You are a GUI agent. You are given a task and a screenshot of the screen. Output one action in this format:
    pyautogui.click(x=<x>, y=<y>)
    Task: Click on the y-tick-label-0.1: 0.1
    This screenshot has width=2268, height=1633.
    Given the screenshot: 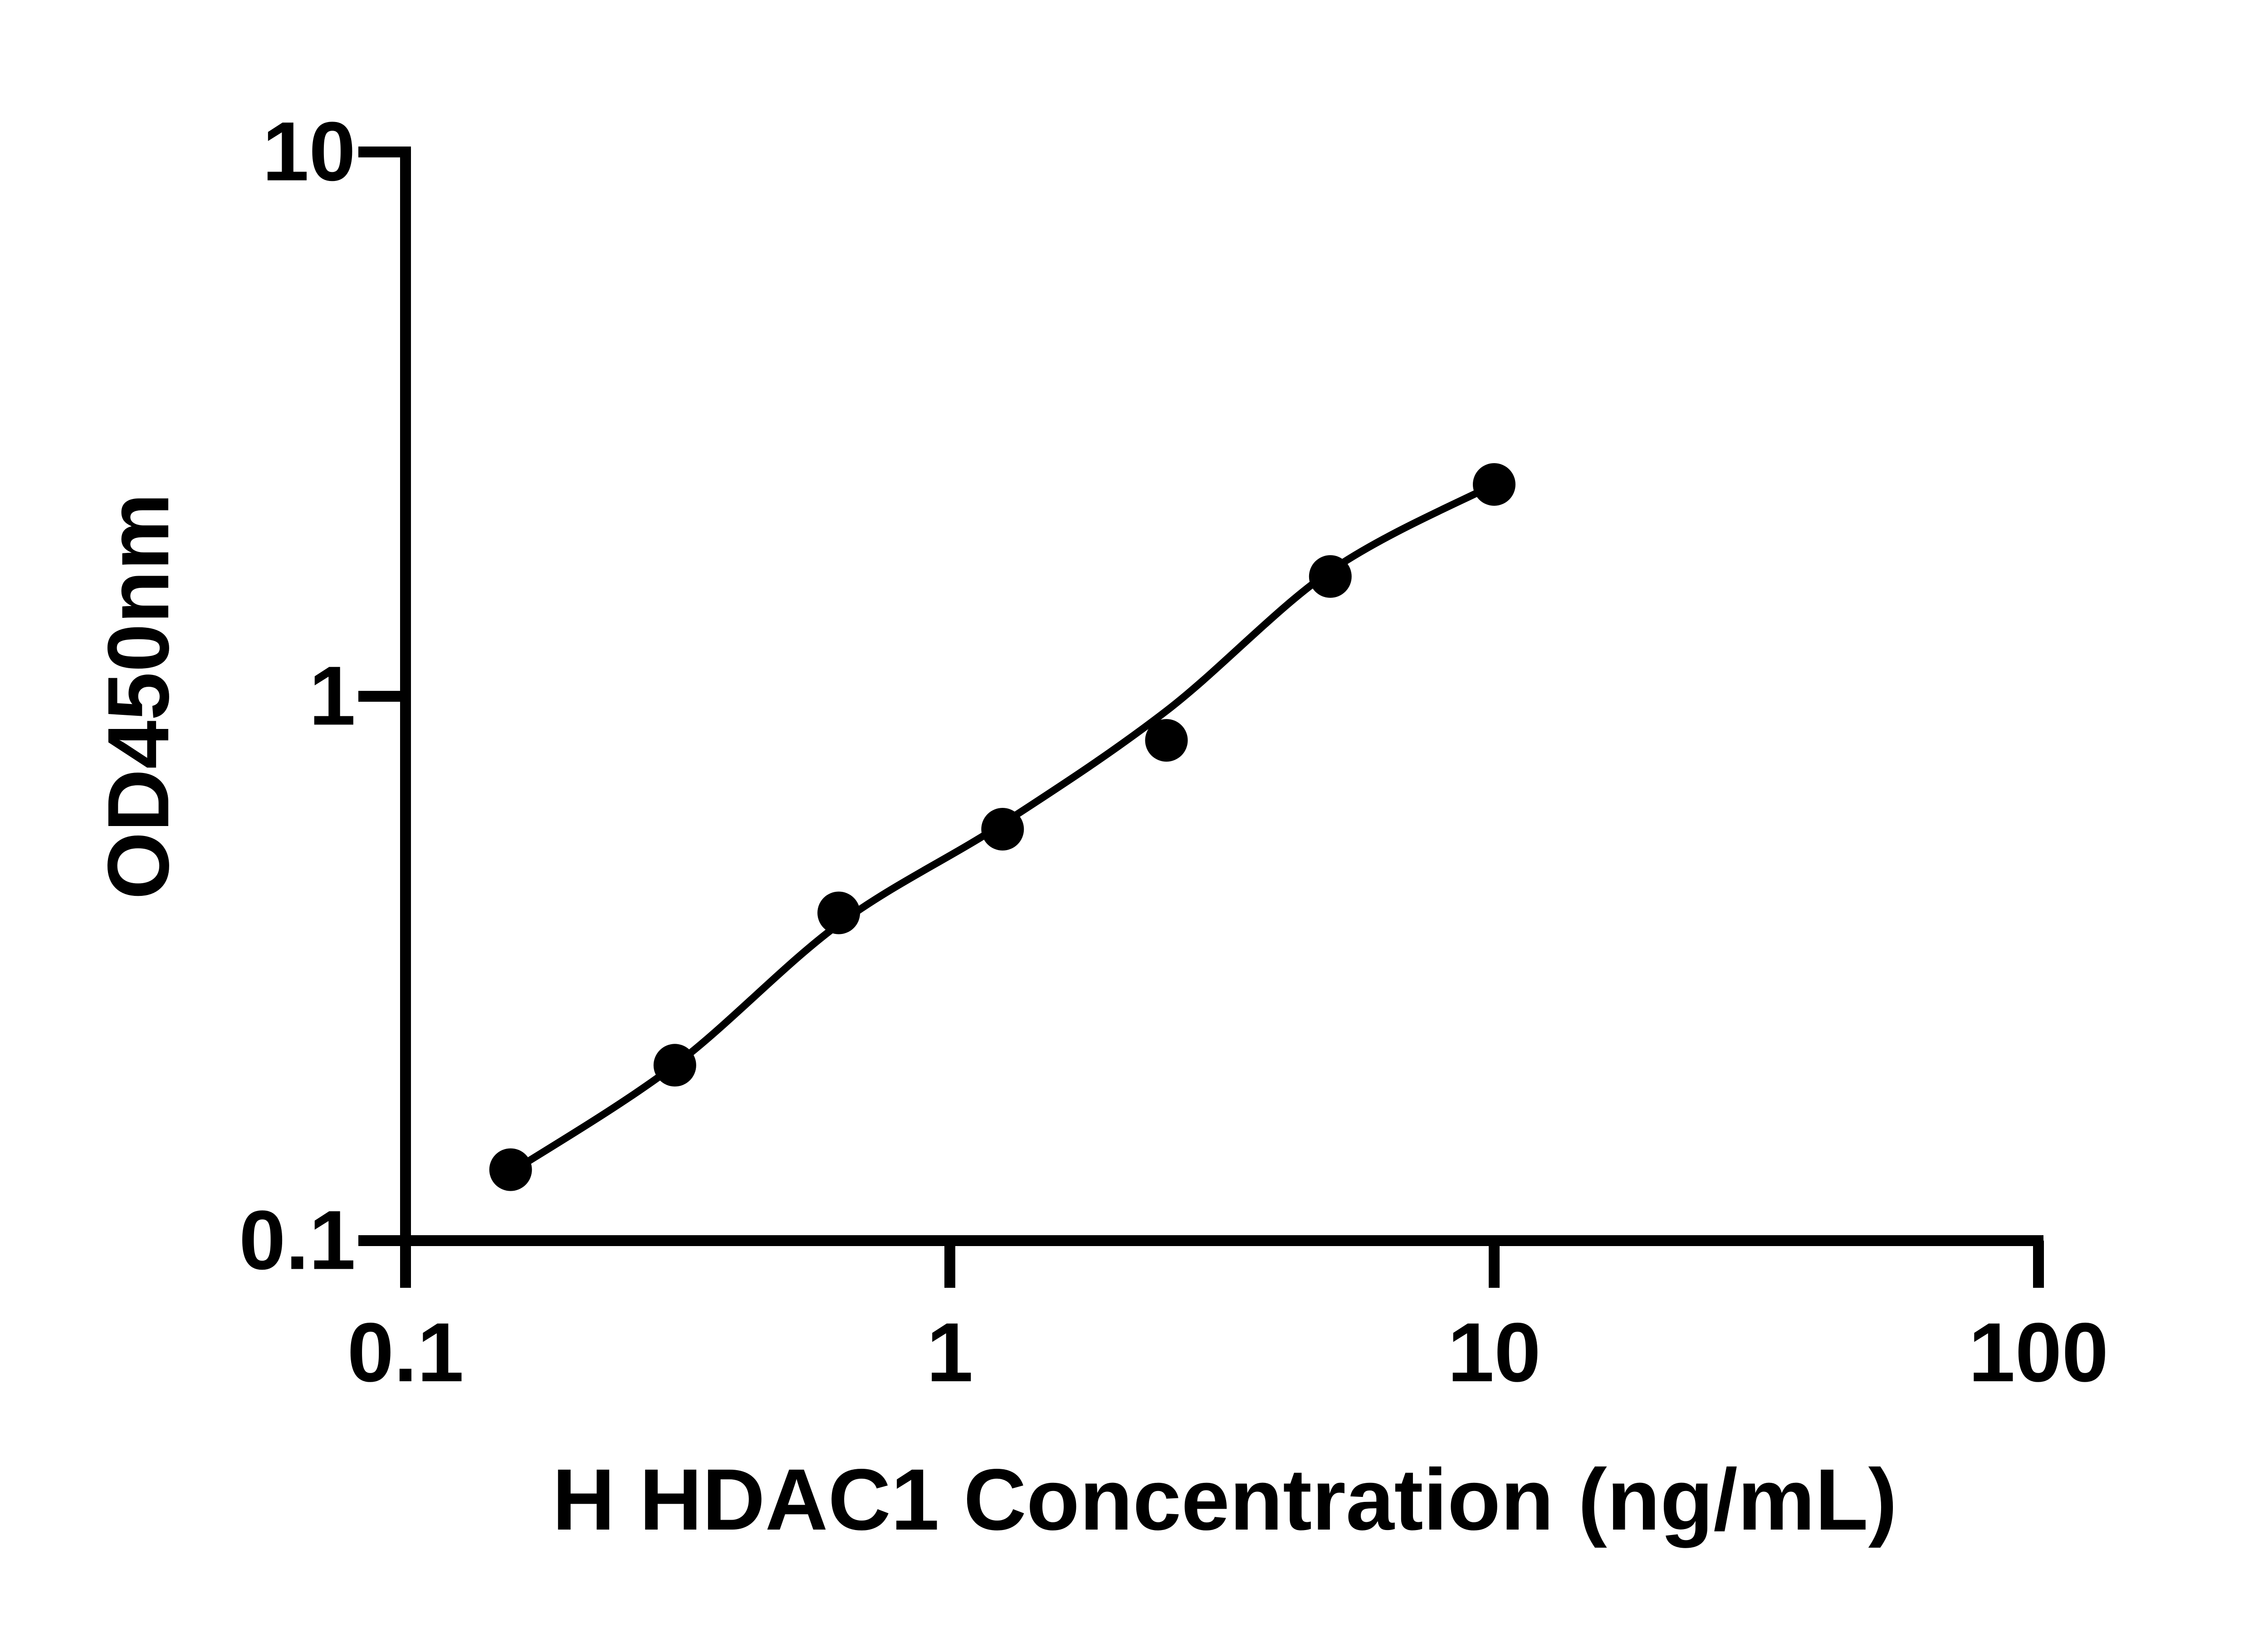 What is the action you would take?
    pyautogui.click(x=298, y=1240)
    